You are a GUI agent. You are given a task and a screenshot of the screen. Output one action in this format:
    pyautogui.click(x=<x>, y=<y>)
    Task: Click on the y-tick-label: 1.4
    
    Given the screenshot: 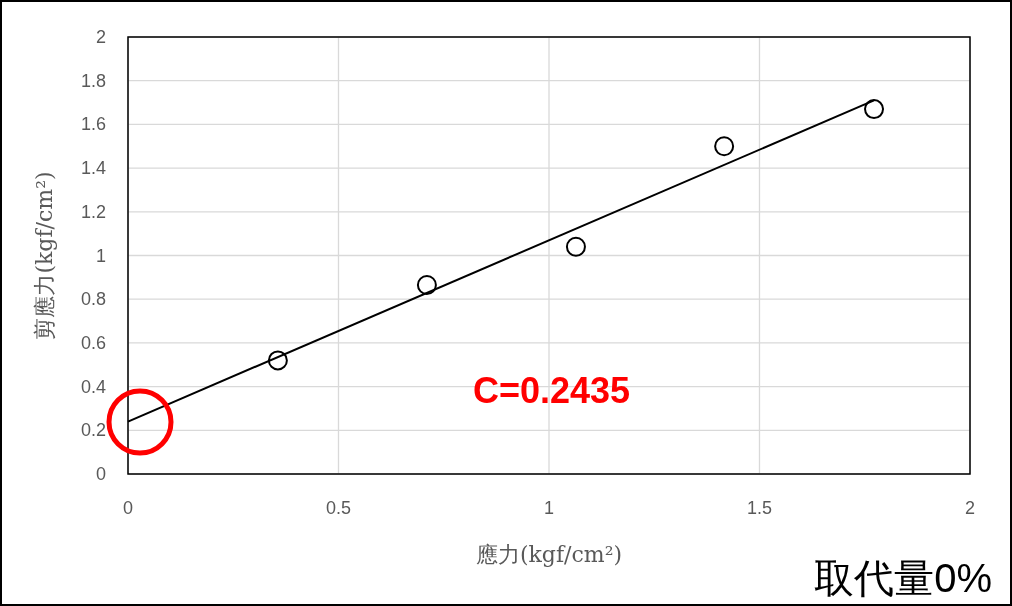 What is the action you would take?
    pyautogui.click(x=93, y=168)
    